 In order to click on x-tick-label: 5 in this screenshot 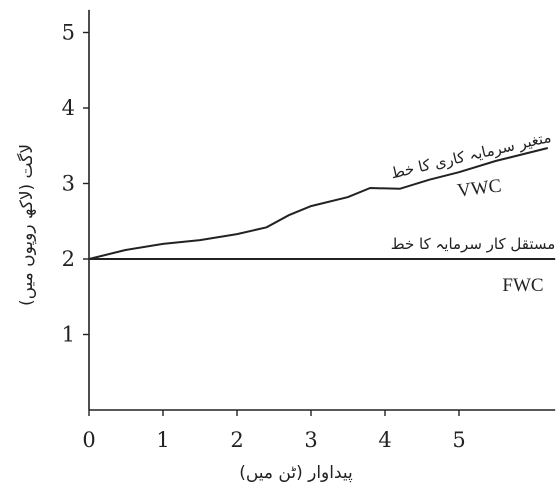, I will do `click(458, 440)`.